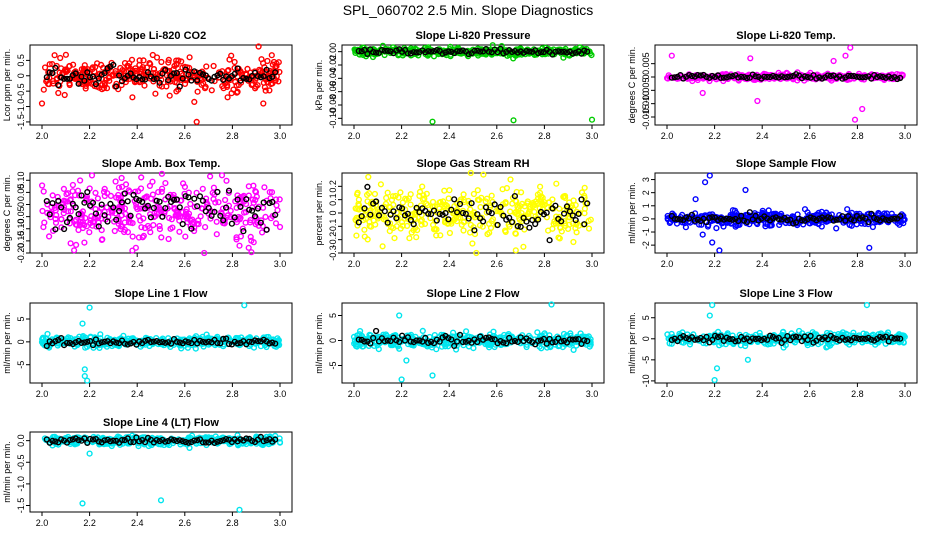 The height and width of the screenshot is (540, 936). Describe the element at coordinates (161, 423) in the screenshot. I see `panel-title: Slope Line 4 (LT) Flow` at that location.